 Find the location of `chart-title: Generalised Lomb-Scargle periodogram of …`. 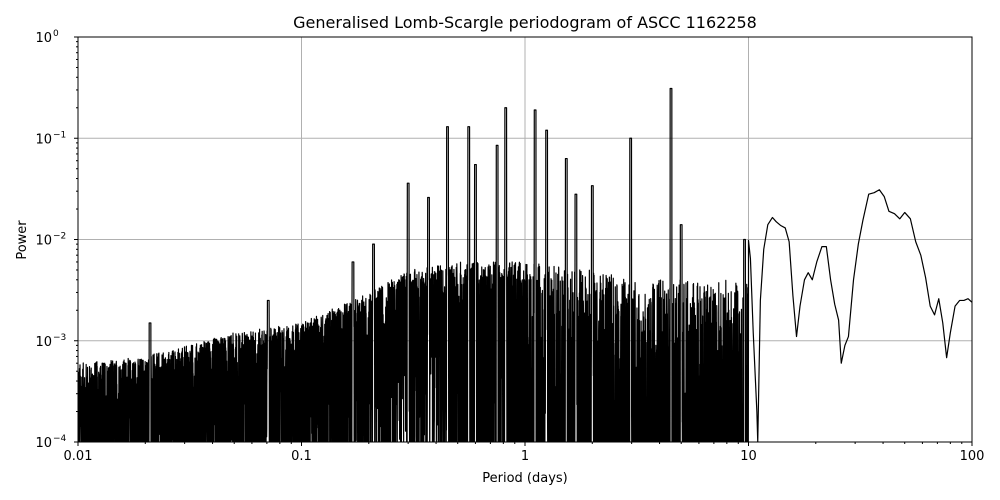

chart-title: Generalised Lomb-Scargle periodogram of … is located at coordinates (525, 22).